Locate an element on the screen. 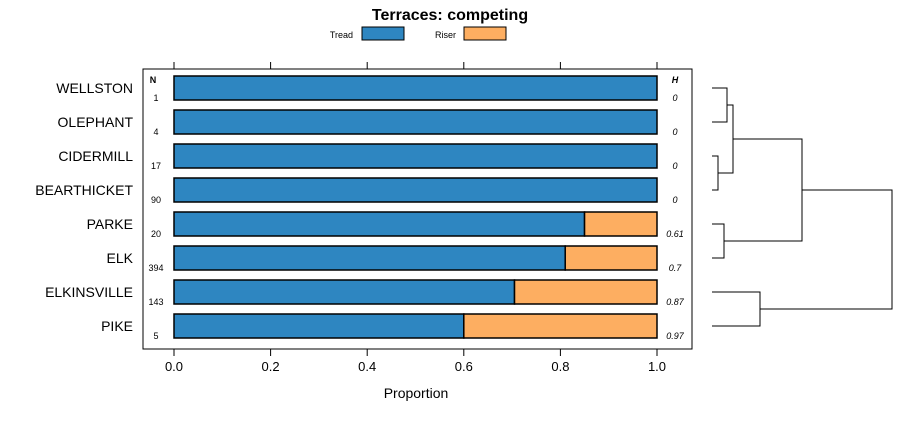 This screenshot has height=425, width=900. x-tick-label: 0.2 is located at coordinates (271, 366).